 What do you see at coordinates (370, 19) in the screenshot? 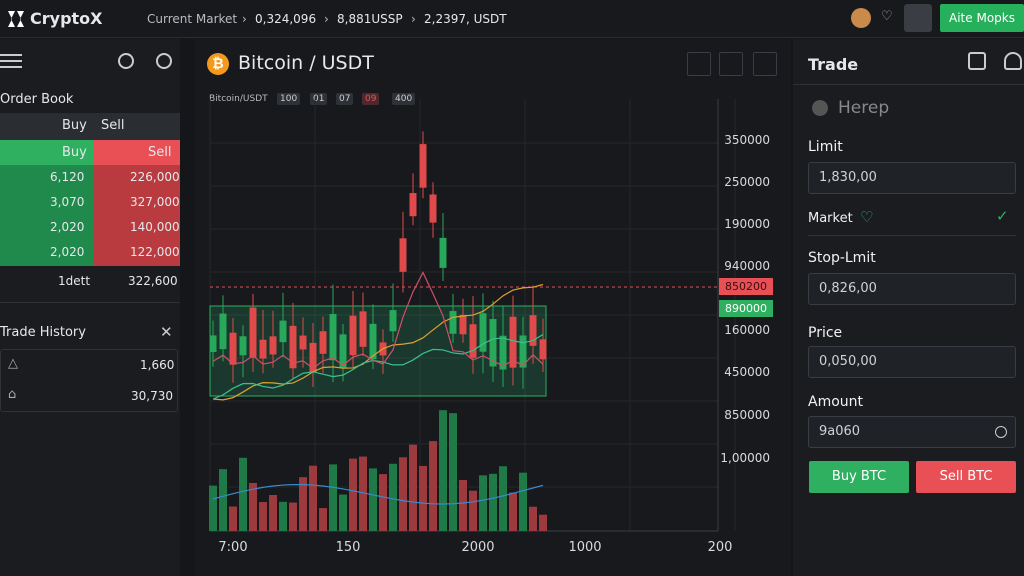
I see `ticker: 8,881USSP` at bounding box center [370, 19].